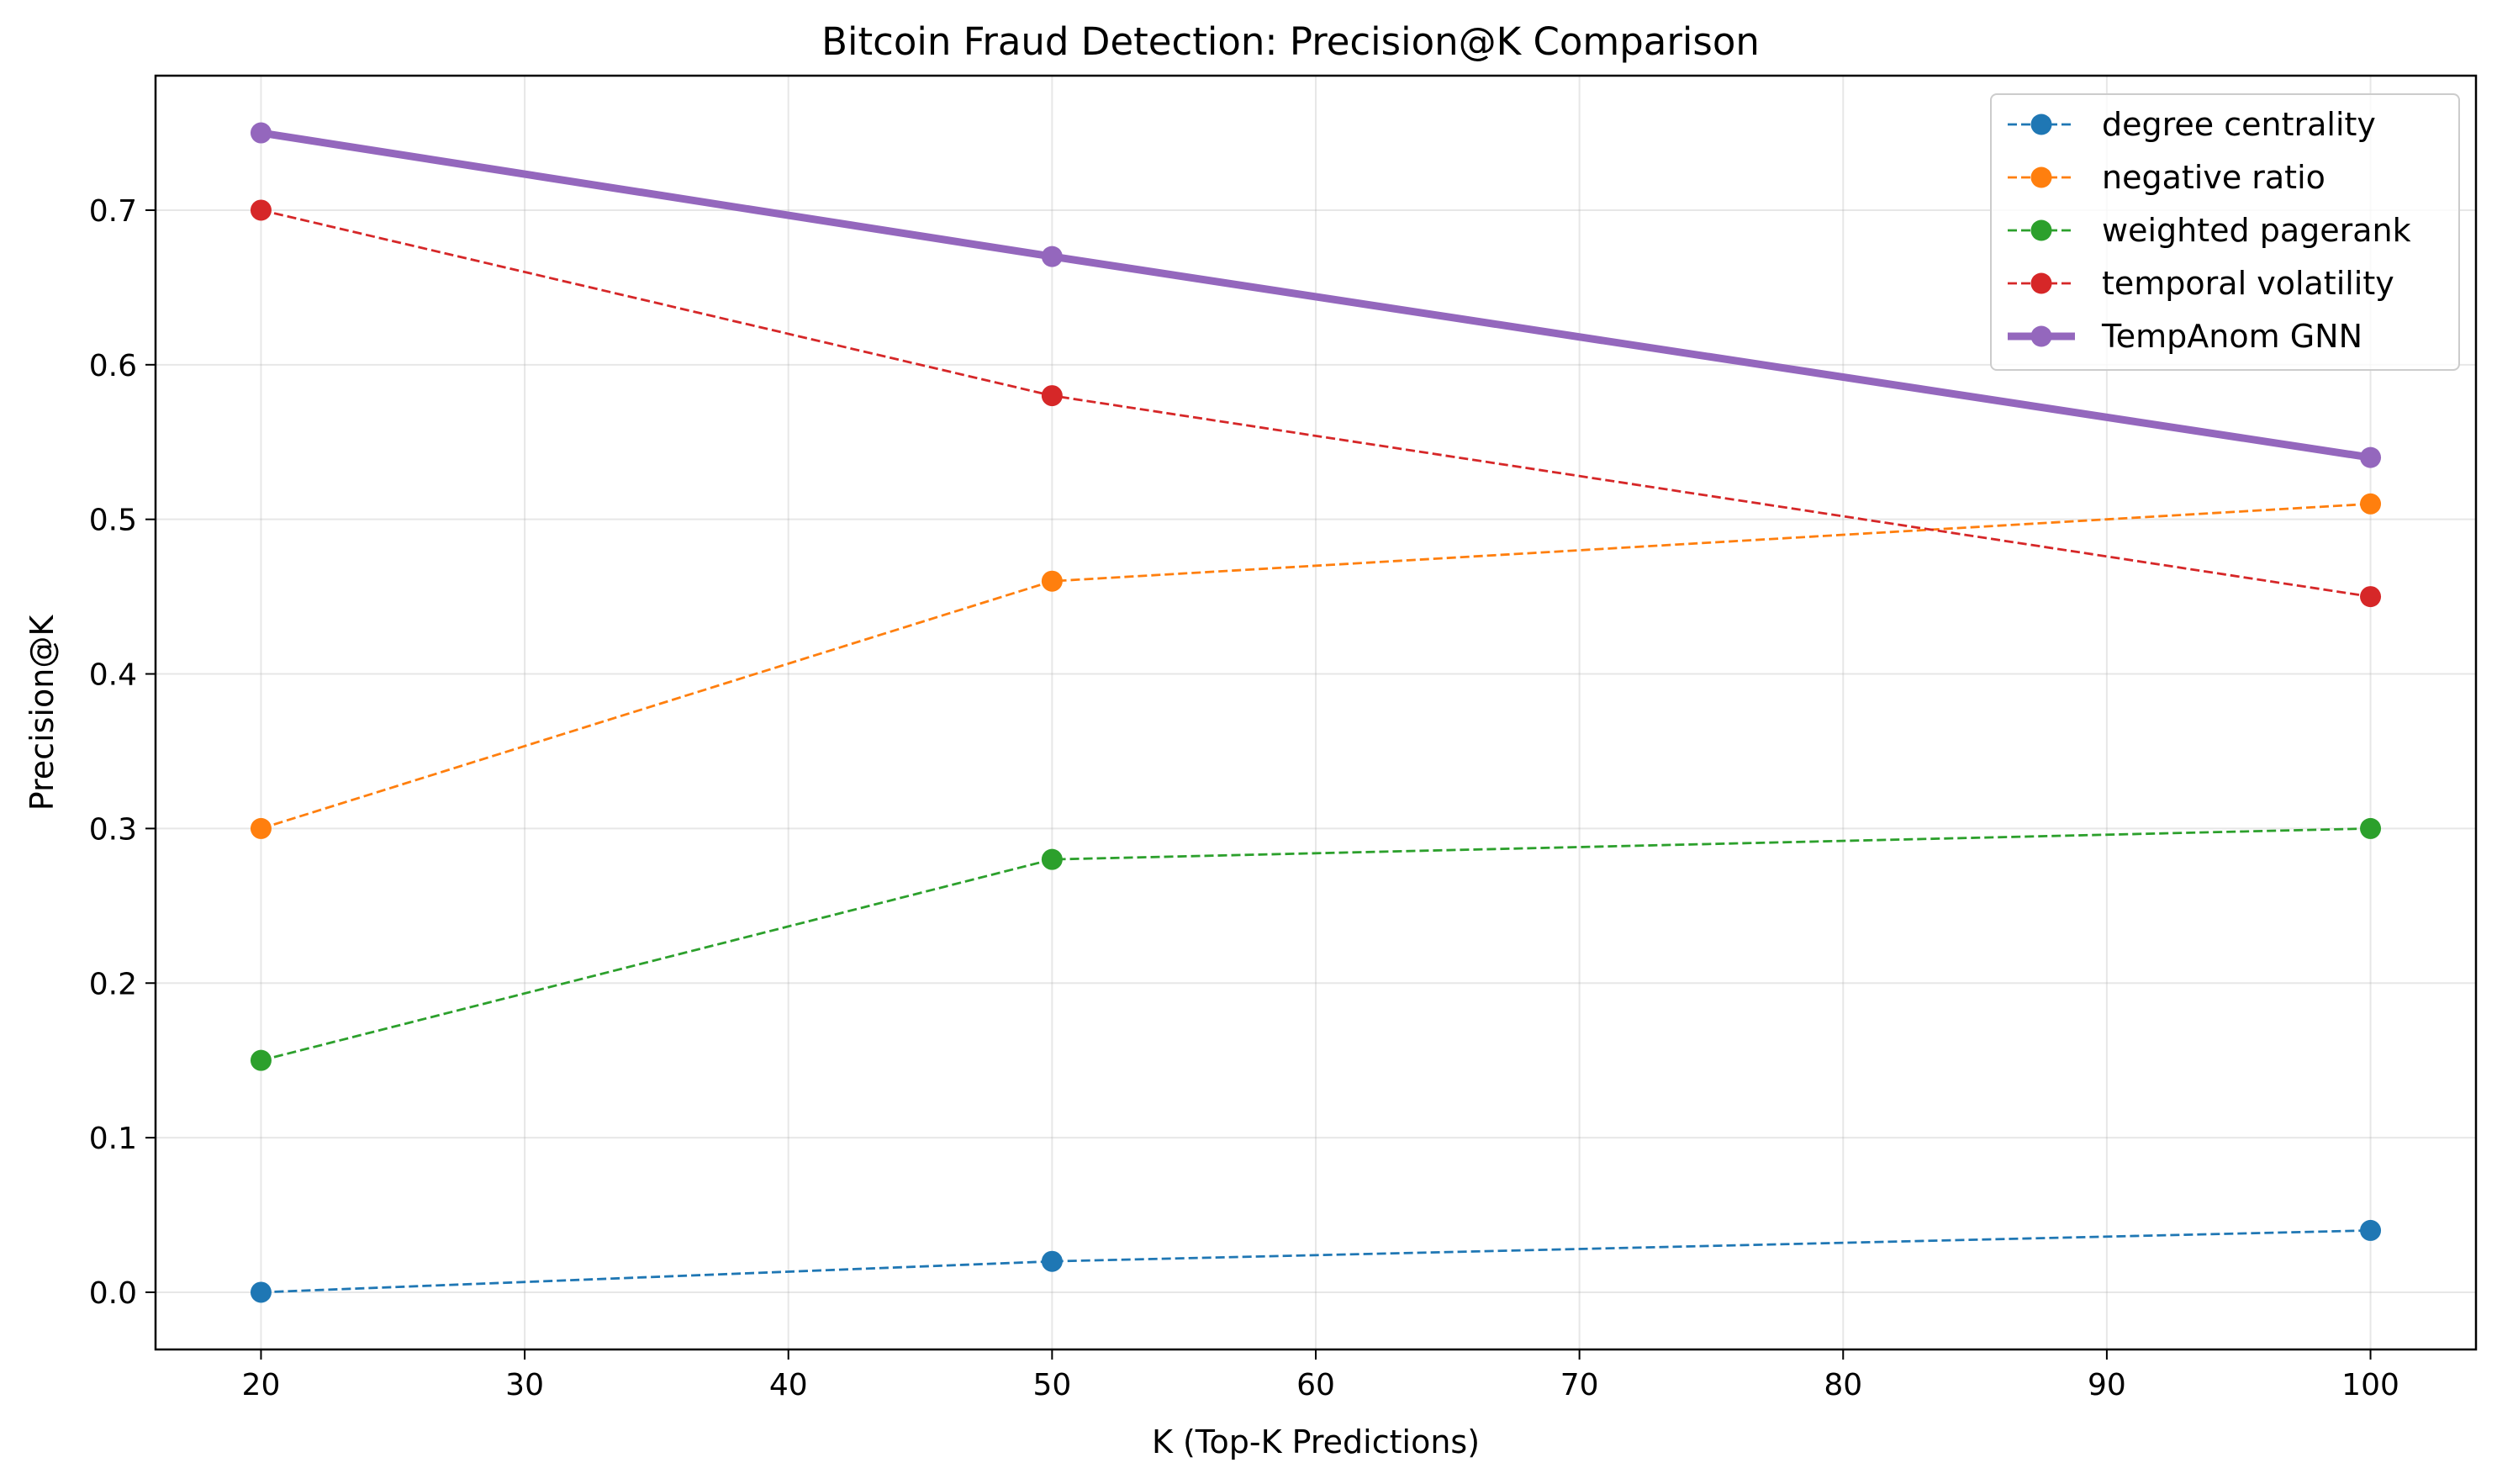 The width and height of the screenshot is (2497, 1484). I want to click on legend-label: degree centrality, so click(2239, 124).